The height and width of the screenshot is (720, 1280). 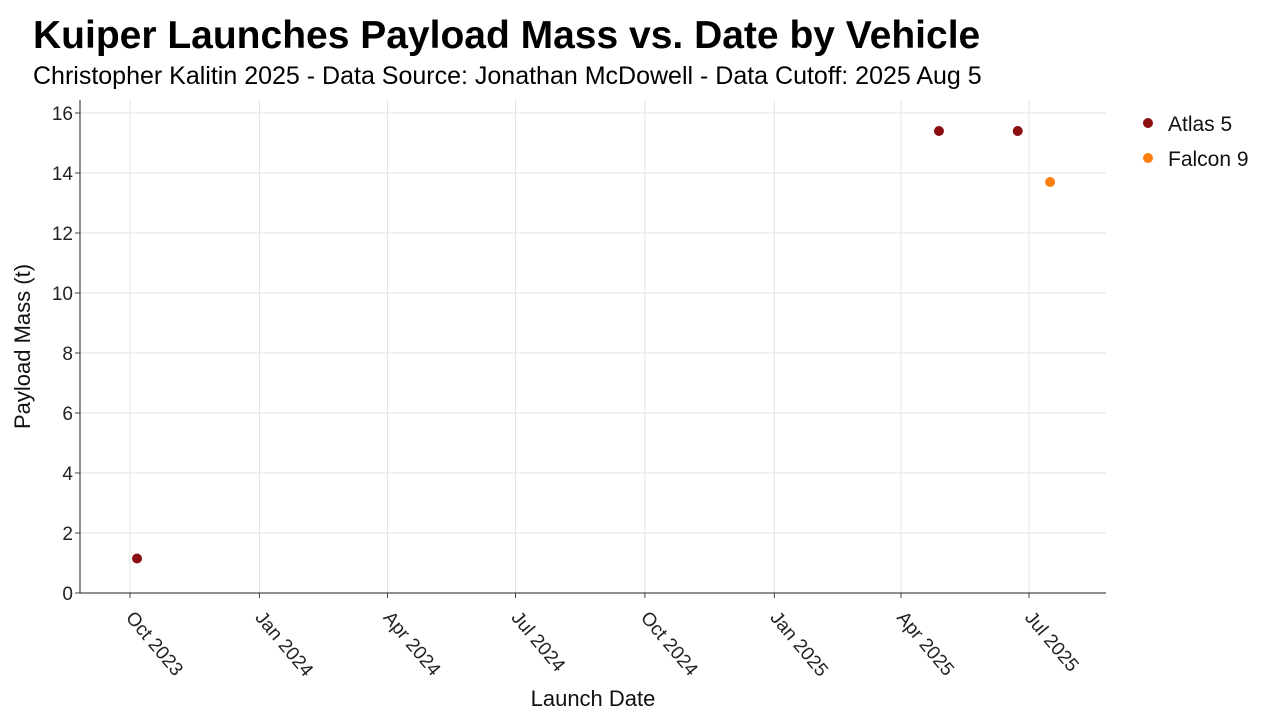 I want to click on x-tick-label: Apr 2025, so click(x=925, y=644).